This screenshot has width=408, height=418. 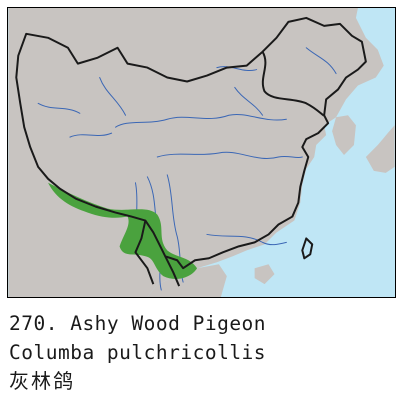 What do you see at coordinates (42, 381) in the screenshot?
I see `chinese-name: 灰林鸽` at bounding box center [42, 381].